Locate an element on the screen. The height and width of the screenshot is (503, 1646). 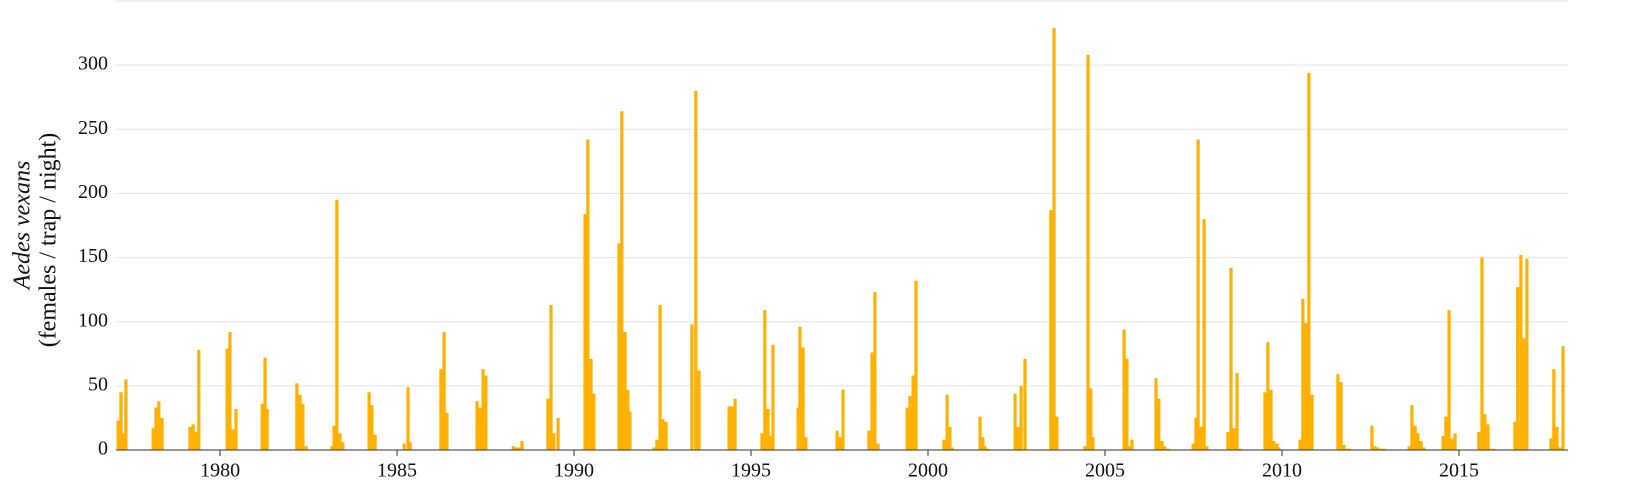
x-tick-label: 1980 is located at coordinates (220, 471).